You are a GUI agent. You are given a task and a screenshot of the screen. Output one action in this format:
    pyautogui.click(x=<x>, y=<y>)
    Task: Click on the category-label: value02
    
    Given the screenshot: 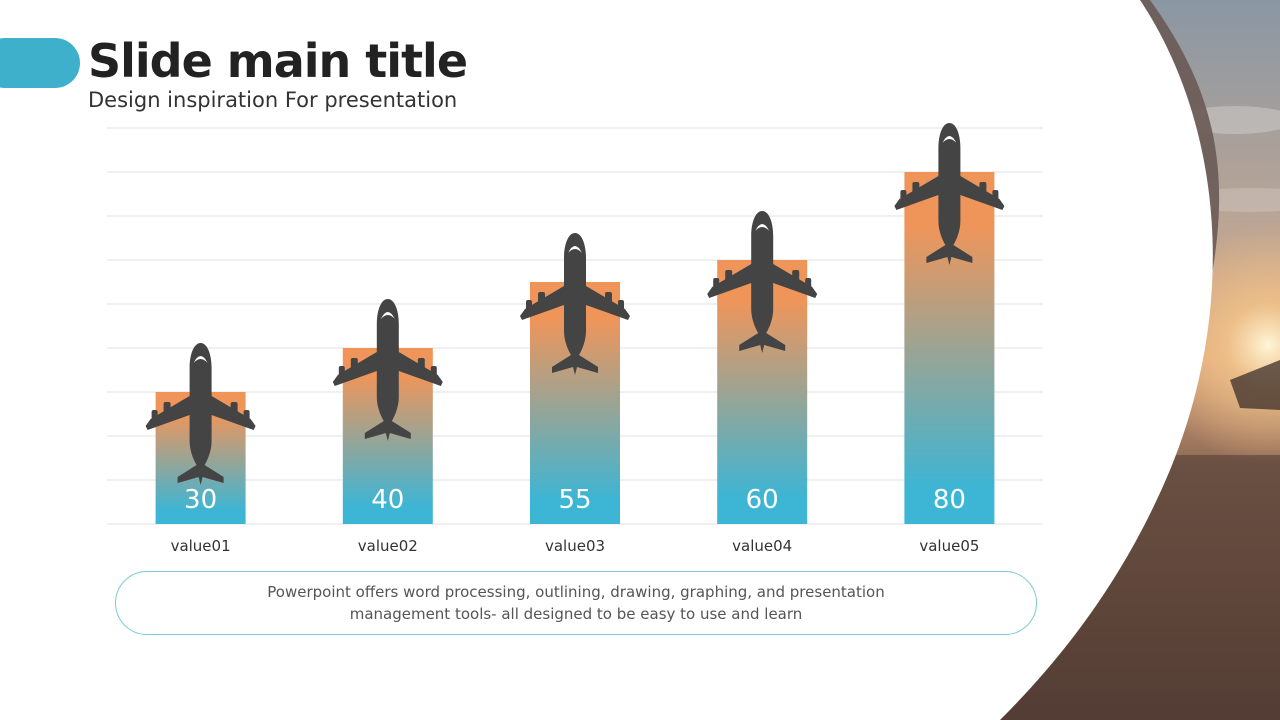 What is the action you would take?
    pyautogui.click(x=388, y=546)
    